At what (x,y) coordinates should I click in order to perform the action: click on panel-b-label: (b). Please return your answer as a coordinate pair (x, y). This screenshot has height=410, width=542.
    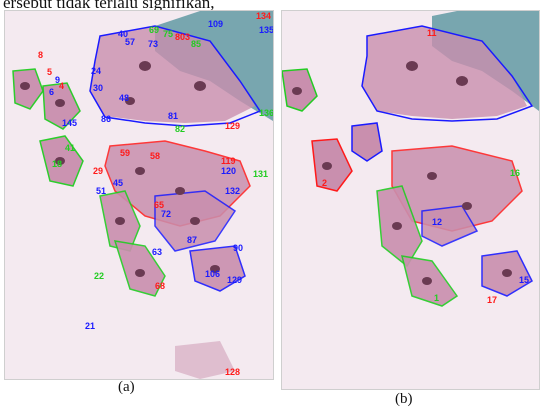
    Looking at the image, I should click on (404, 399).